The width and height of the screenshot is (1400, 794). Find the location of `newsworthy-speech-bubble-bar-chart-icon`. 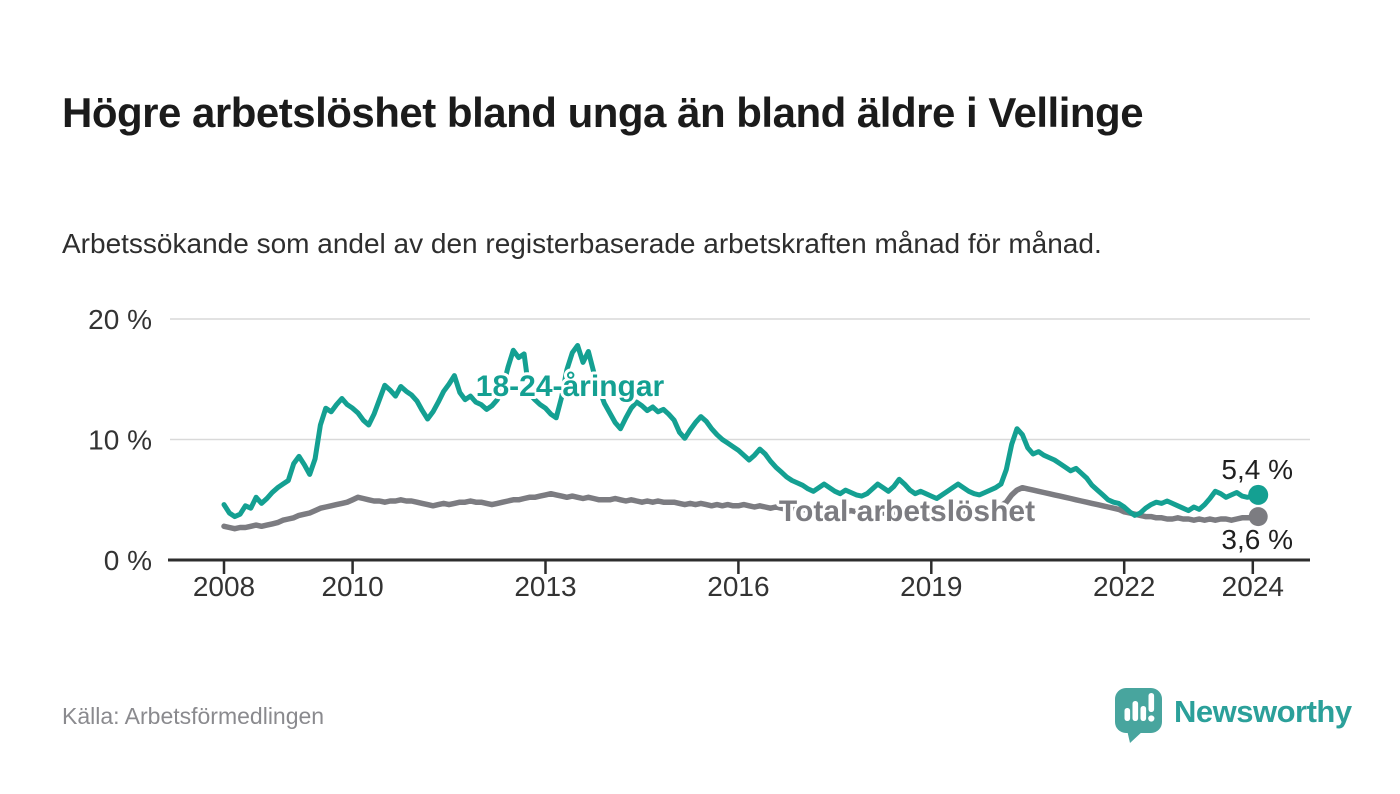

newsworthy-speech-bubble-bar-chart-icon is located at coordinates (1138, 715).